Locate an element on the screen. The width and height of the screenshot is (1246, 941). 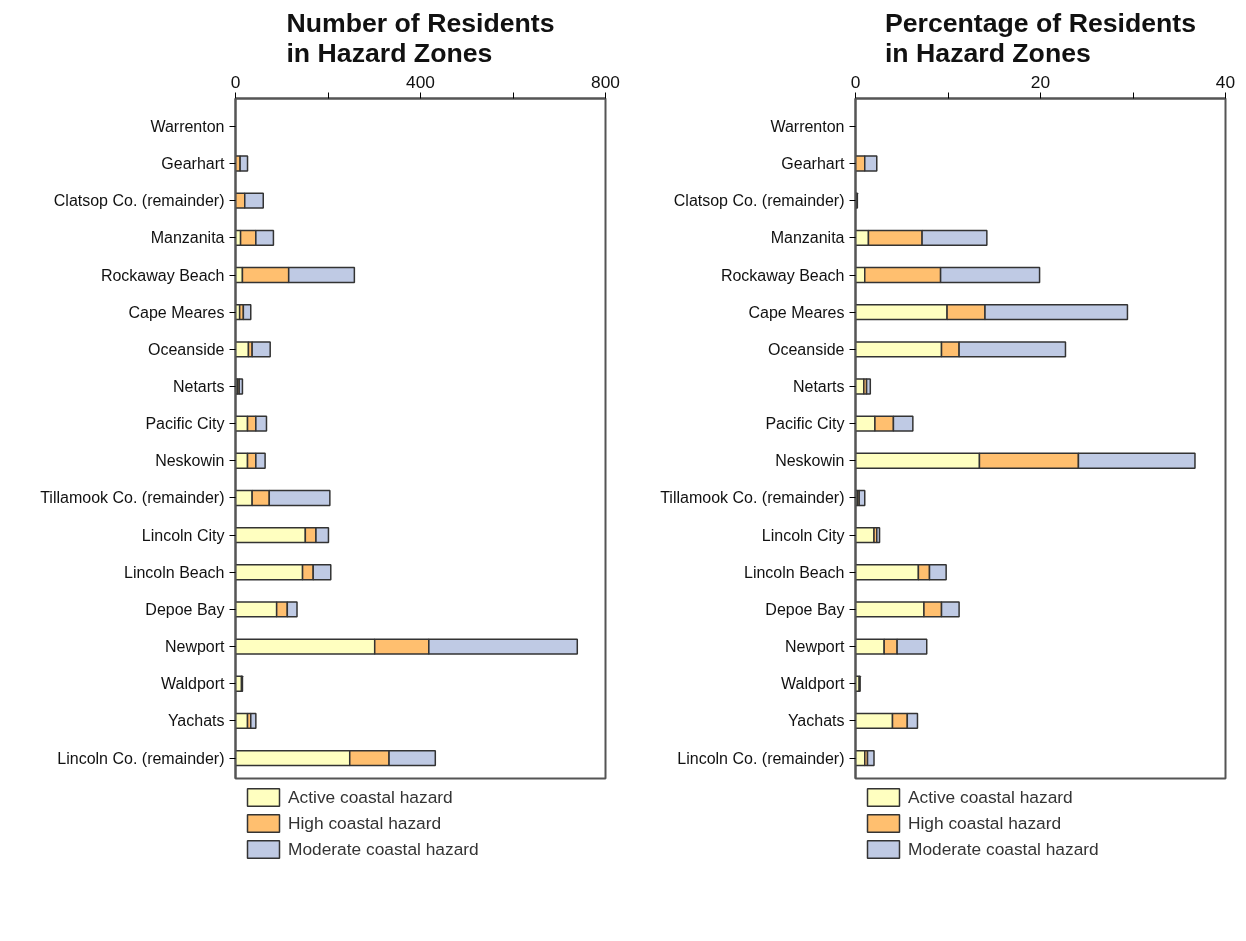
x-tick-label: 40 is located at coordinates (1225, 81).